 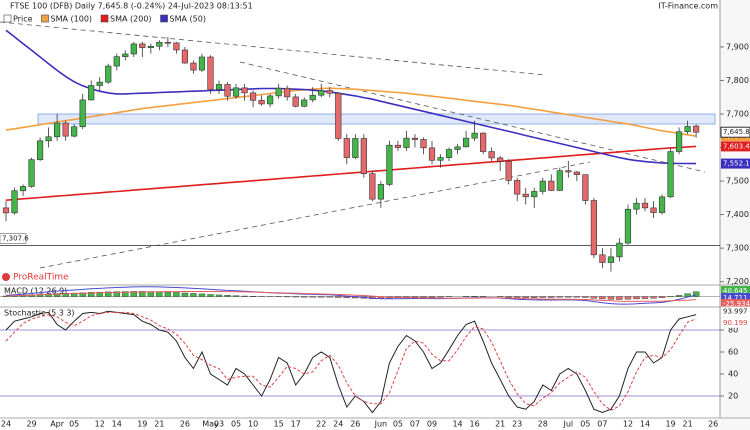 What do you see at coordinates (585, 424) in the screenshot?
I see `x-tick-label: 05` at bounding box center [585, 424].